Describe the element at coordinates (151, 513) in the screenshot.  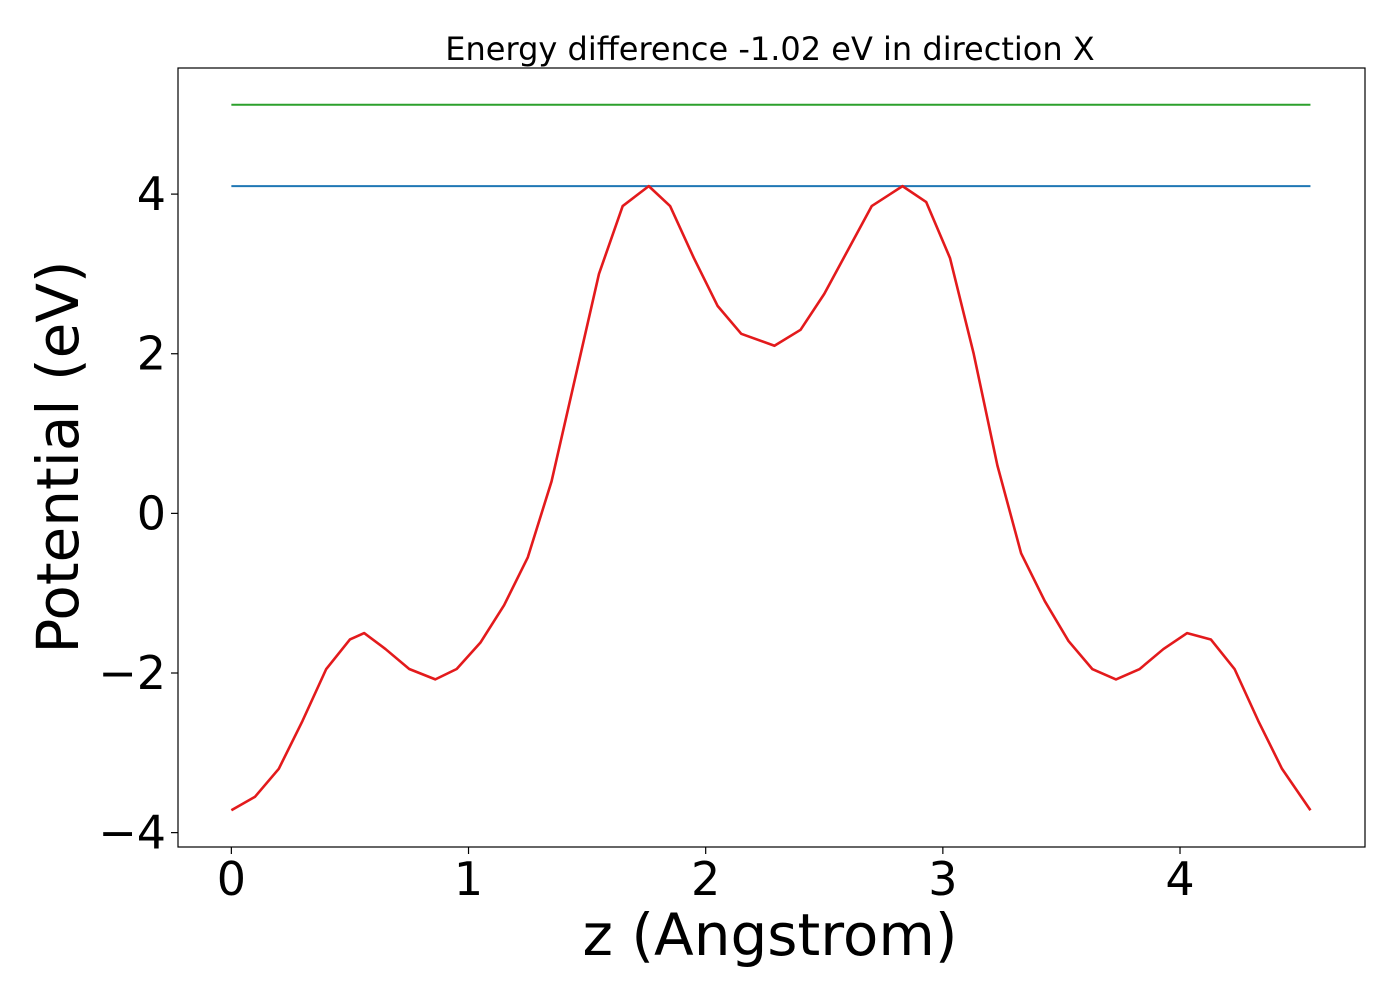
I see `y-tick-label: 0` at that location.